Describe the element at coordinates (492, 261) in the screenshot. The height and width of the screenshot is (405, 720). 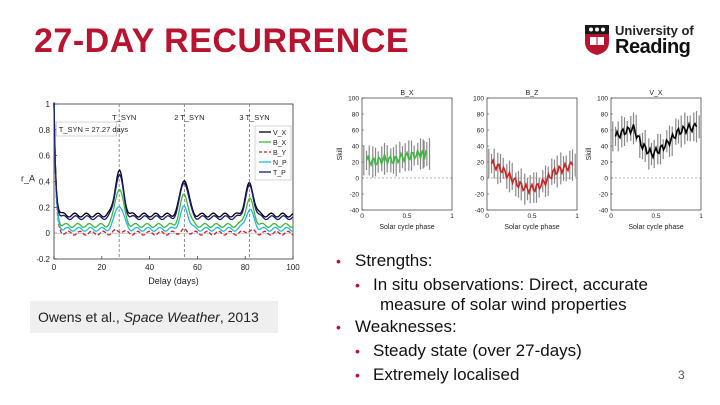
I see `bullet-item: • Strengths:` at that location.